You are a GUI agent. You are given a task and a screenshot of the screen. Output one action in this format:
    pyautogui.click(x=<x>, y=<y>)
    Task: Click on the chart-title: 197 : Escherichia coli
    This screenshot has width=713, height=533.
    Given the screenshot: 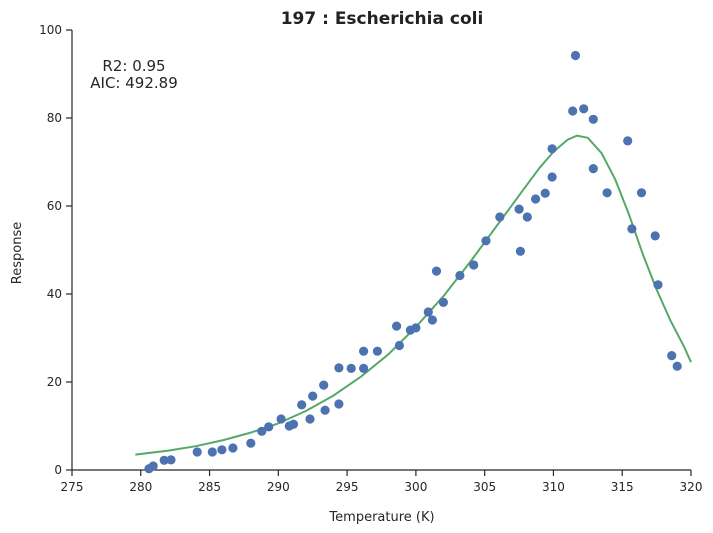 What is the action you would take?
    pyautogui.click(x=382, y=19)
    